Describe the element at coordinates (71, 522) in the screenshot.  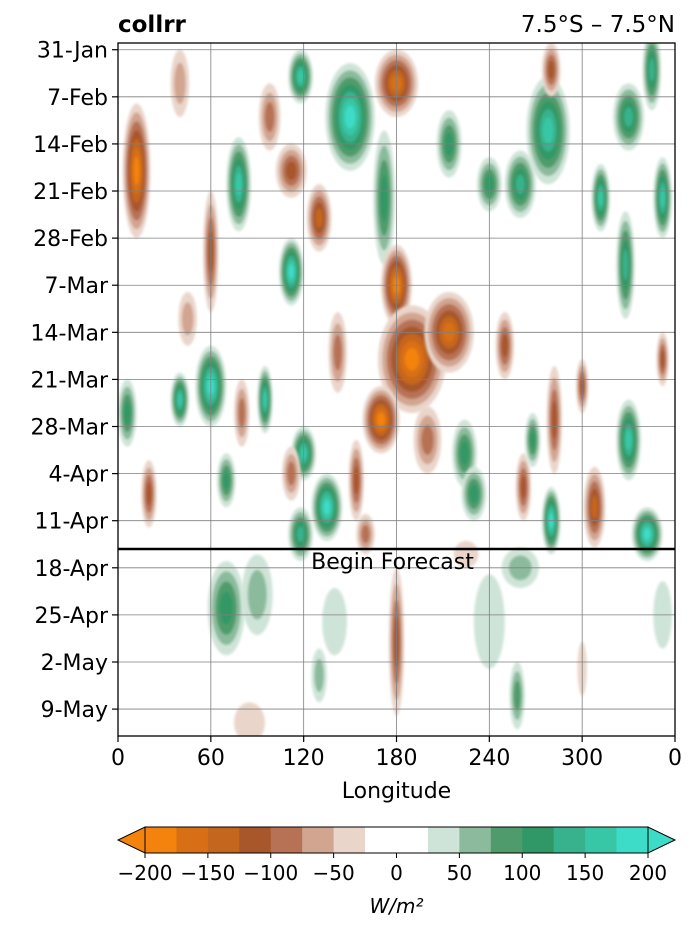
I see `y-tick-label: 11-Apr` at that location.